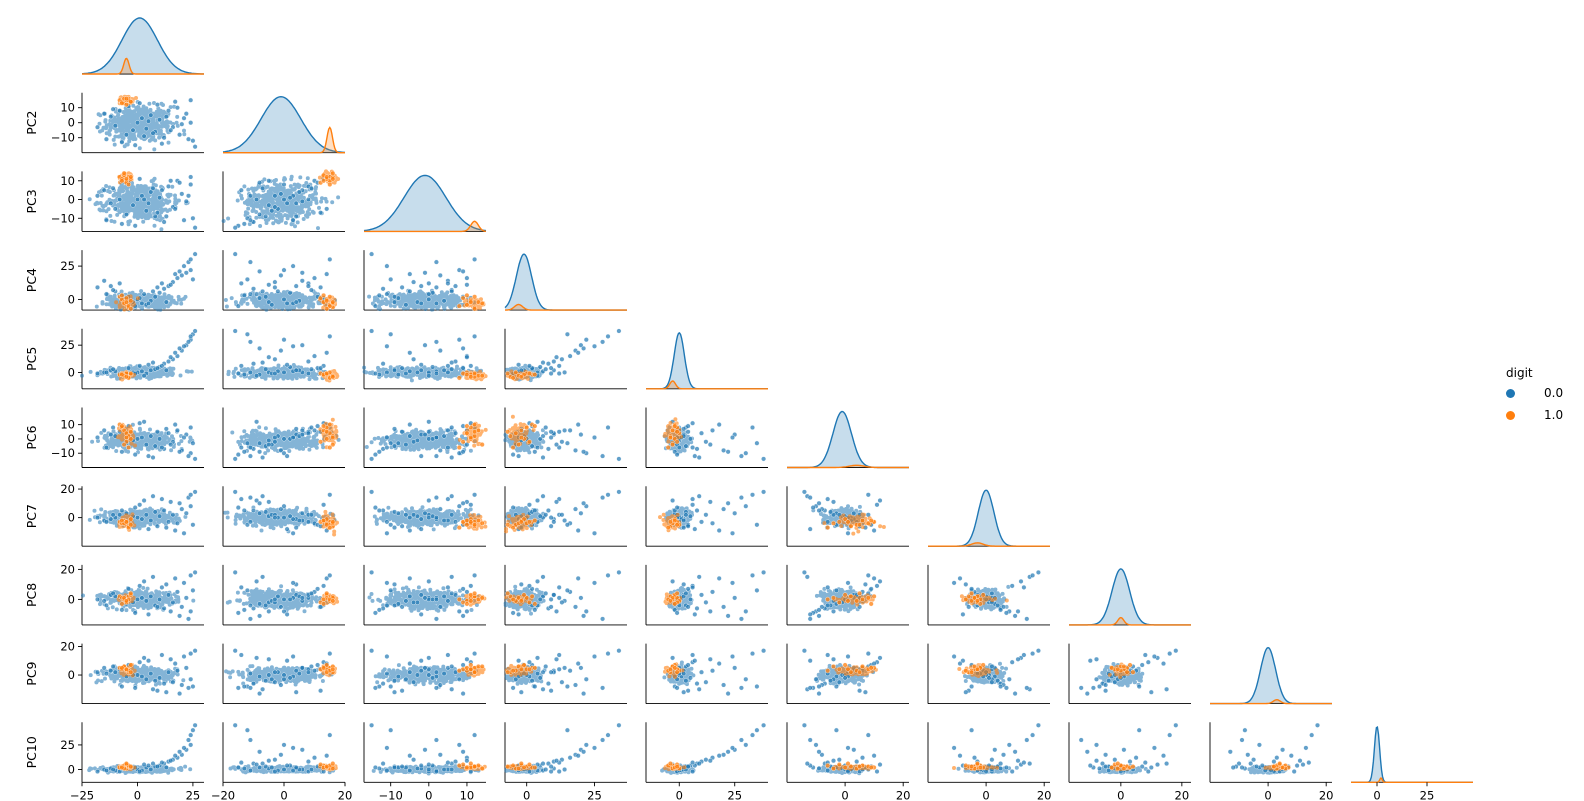 This screenshot has width=1584, height=801. Describe the element at coordinates (1130, 597) in the screenshot. I see `panel-PC8-vs-PC8` at that location.